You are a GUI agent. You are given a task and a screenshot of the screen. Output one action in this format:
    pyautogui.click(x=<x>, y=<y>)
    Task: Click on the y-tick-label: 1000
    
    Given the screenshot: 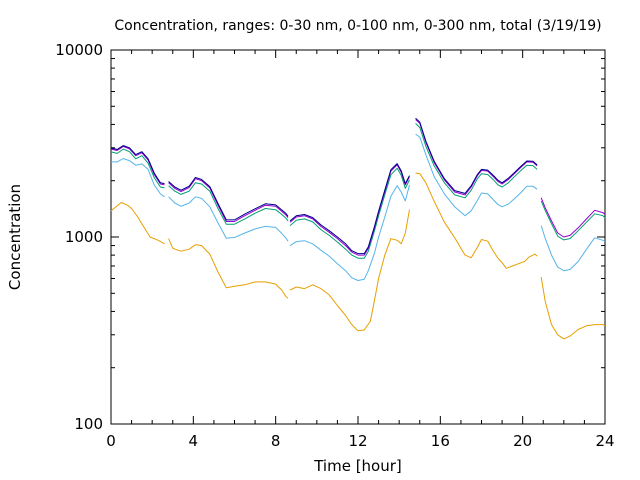 What is the action you would take?
    pyautogui.click(x=84, y=237)
    